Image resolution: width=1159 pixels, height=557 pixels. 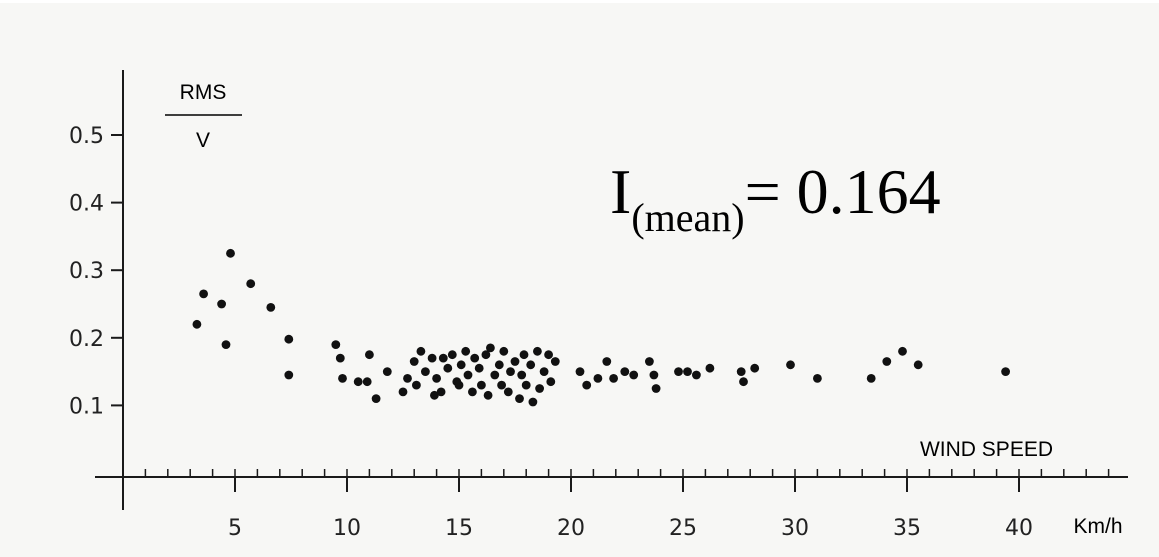 I want to click on x-tick-label: 10, so click(x=347, y=528).